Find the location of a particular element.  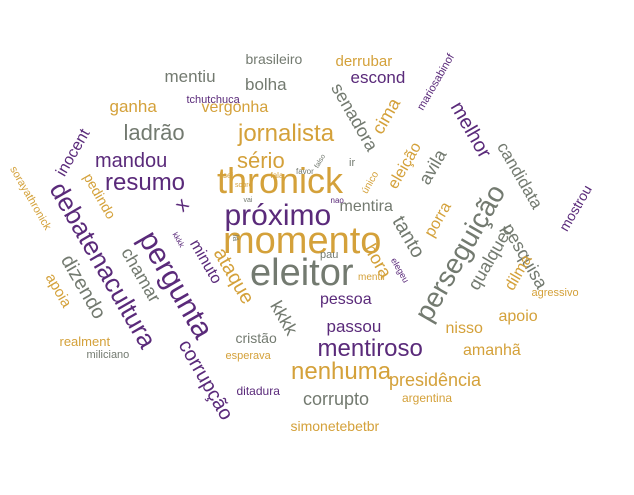

word-cloud-term: amanhã is located at coordinates (492, 350).